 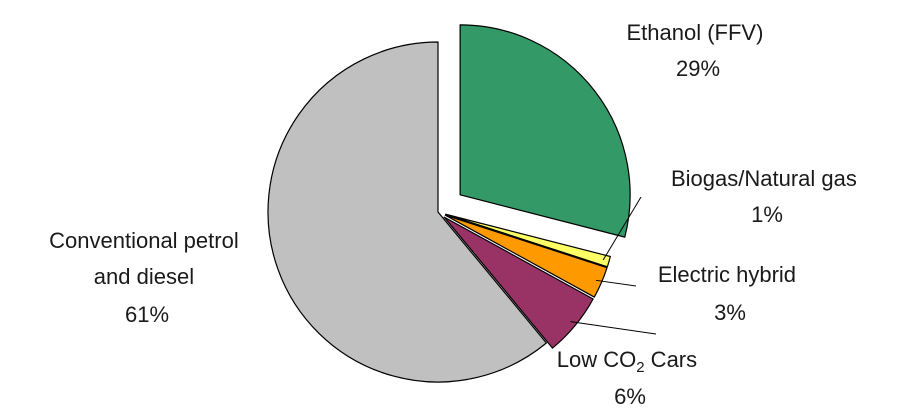 What do you see at coordinates (630, 378) in the screenshot?
I see `label-lowco2: Low CO2 Cars 6%` at bounding box center [630, 378].